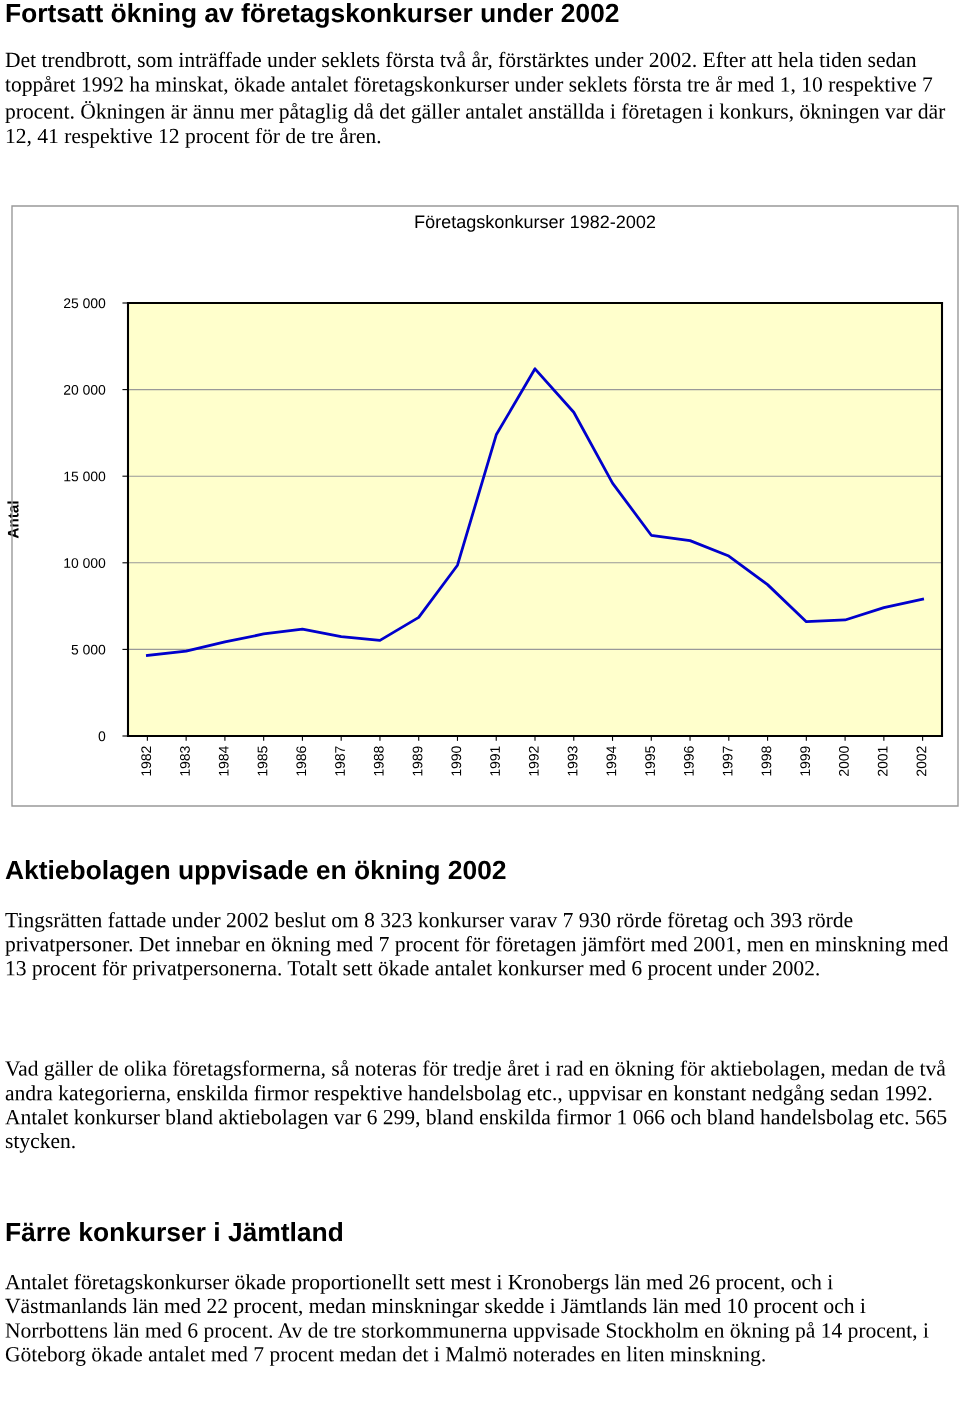  What do you see at coordinates (146, 761) in the screenshot?
I see `x-tick-label: 1982` at bounding box center [146, 761].